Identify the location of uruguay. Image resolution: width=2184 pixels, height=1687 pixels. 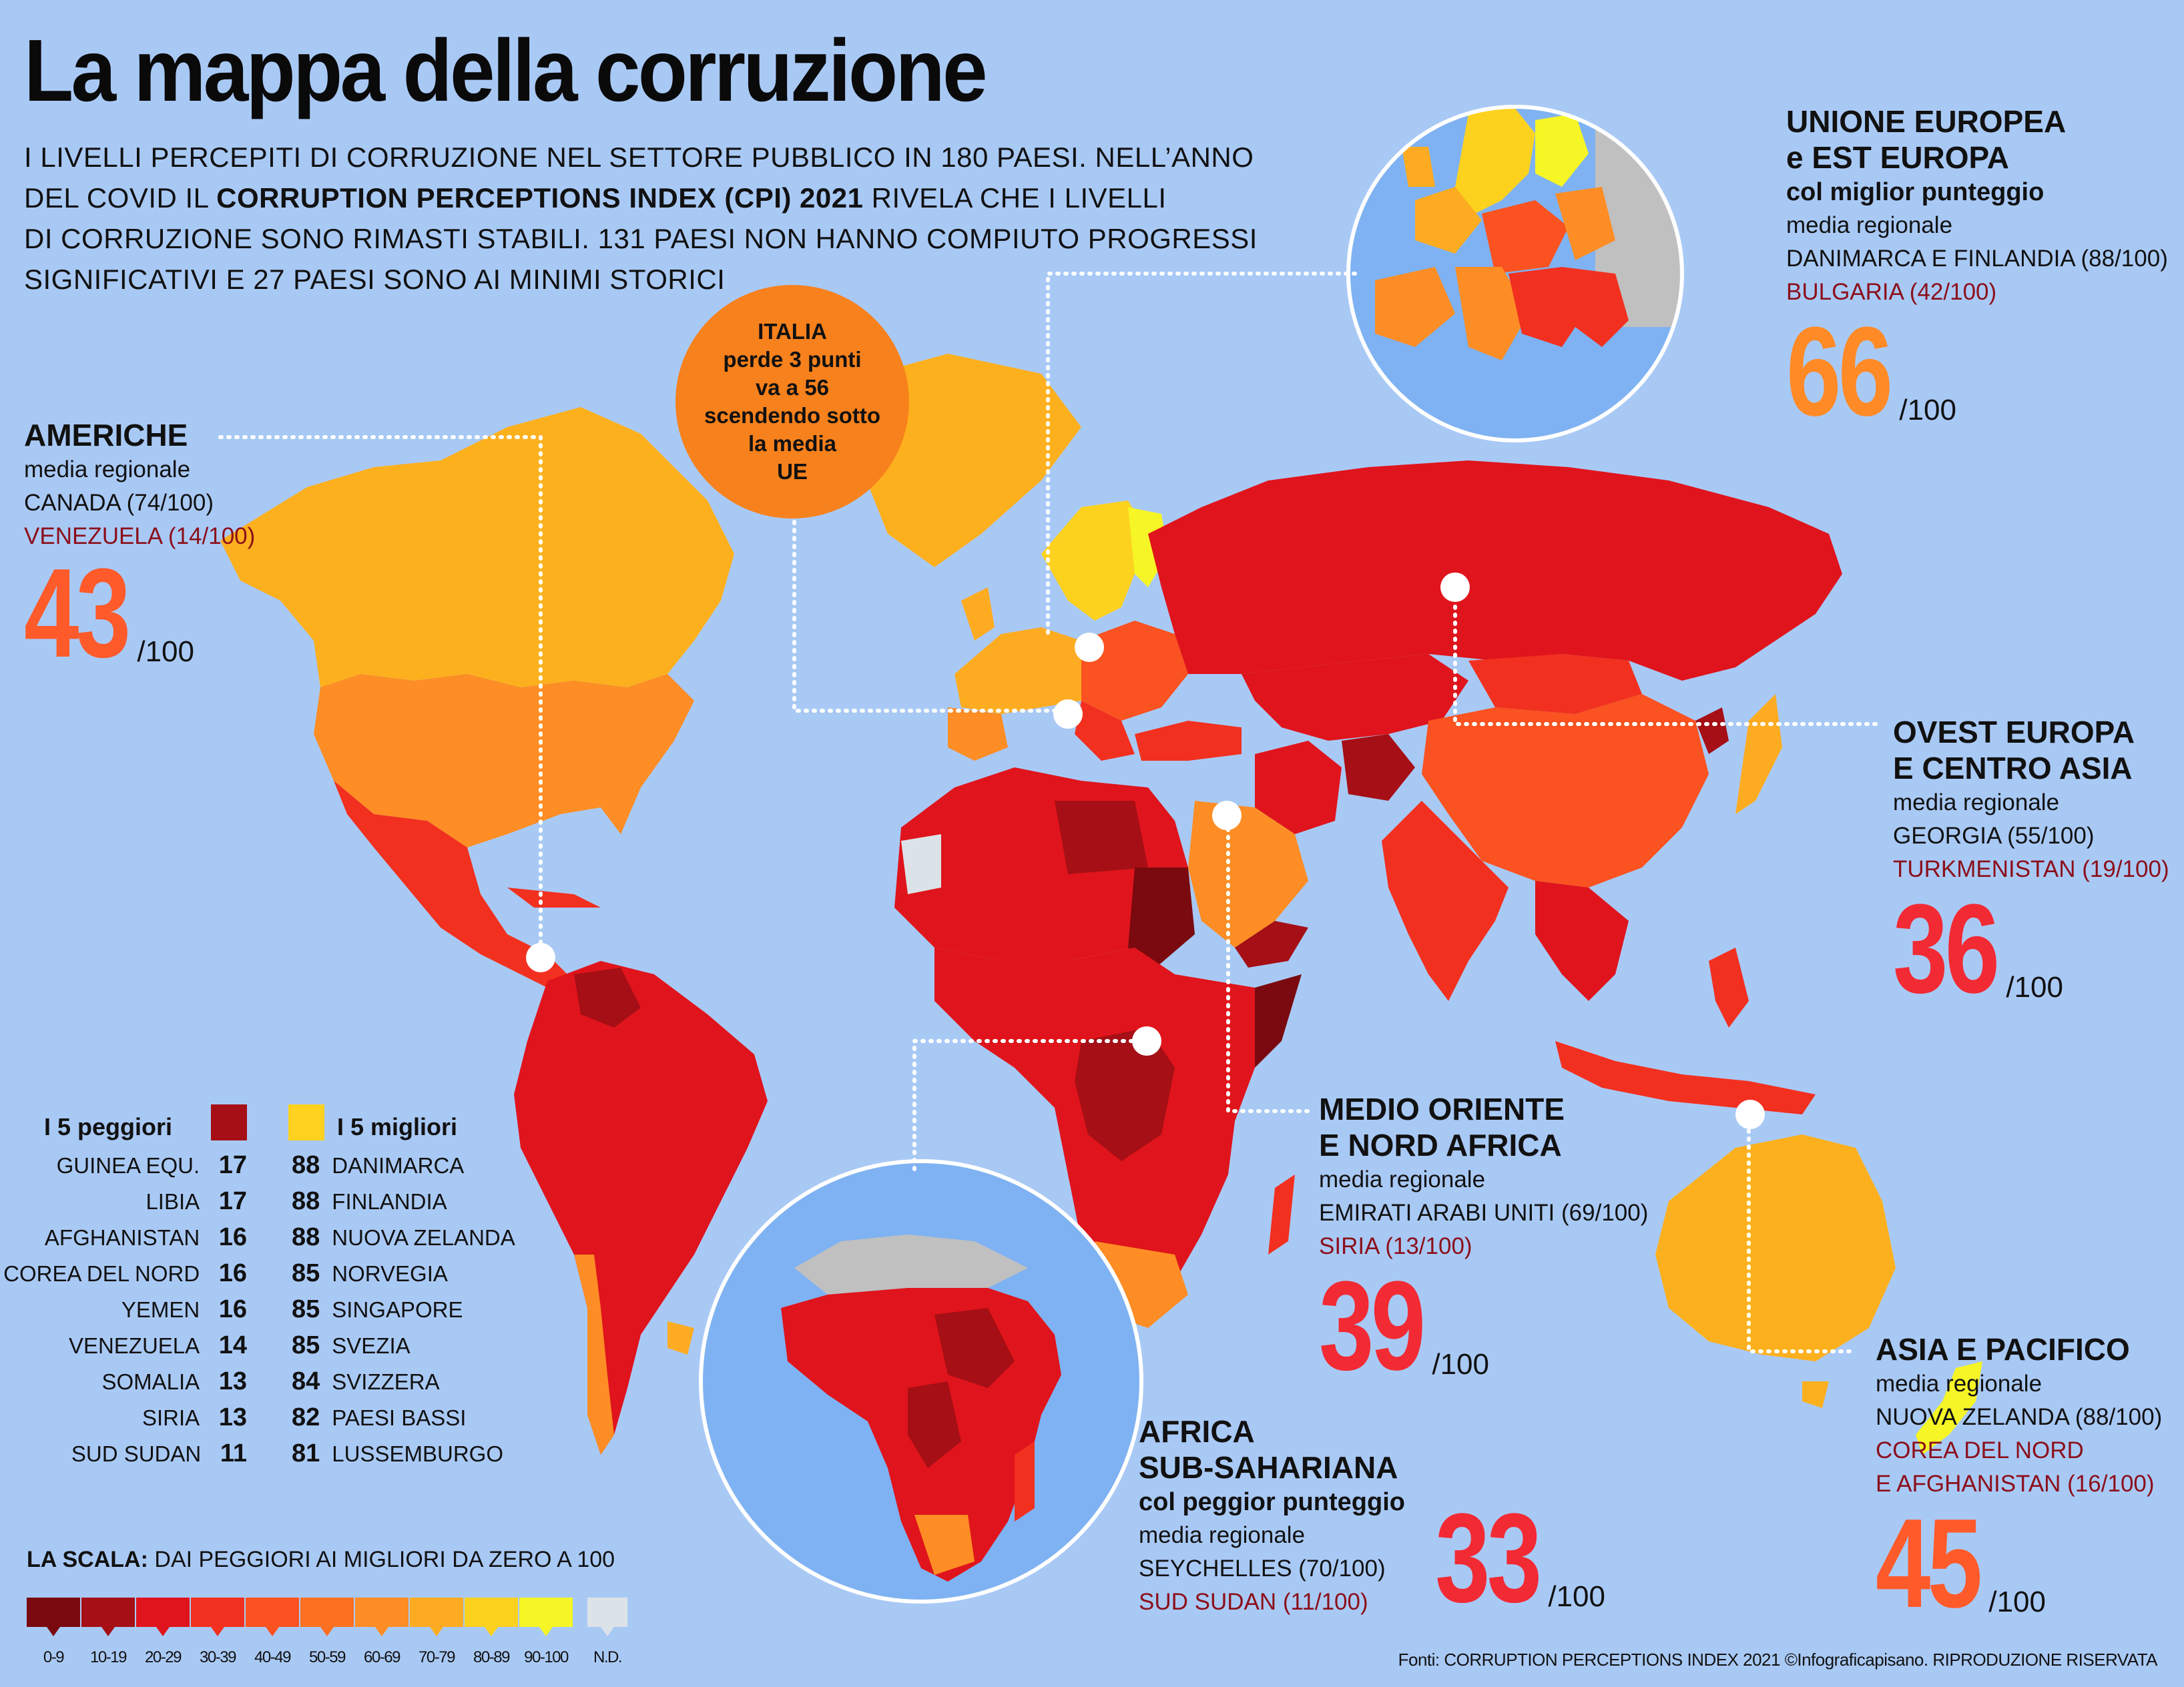
(681, 1338).